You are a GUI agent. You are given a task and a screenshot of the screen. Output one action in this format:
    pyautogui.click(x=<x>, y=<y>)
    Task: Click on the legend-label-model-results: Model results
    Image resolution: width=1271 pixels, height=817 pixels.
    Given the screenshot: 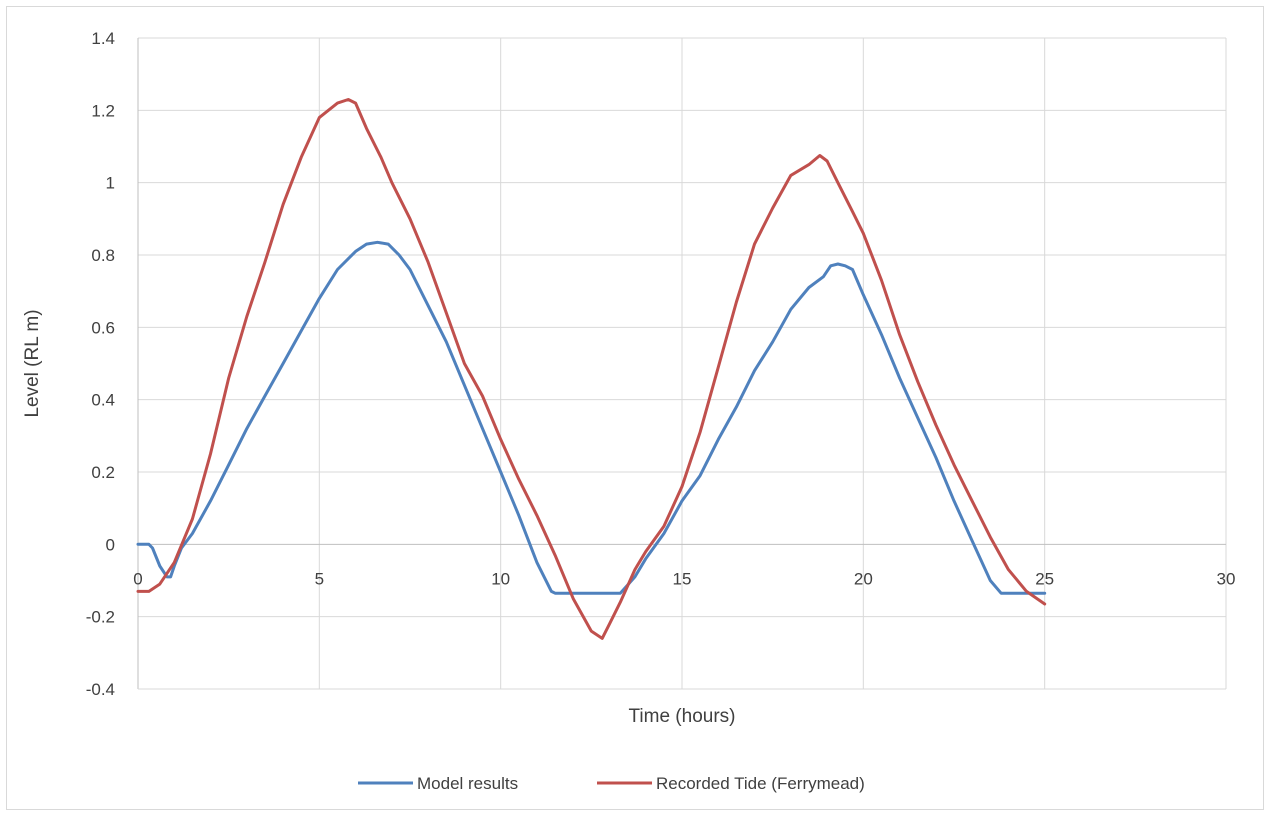 What is the action you would take?
    pyautogui.click(x=467, y=783)
    